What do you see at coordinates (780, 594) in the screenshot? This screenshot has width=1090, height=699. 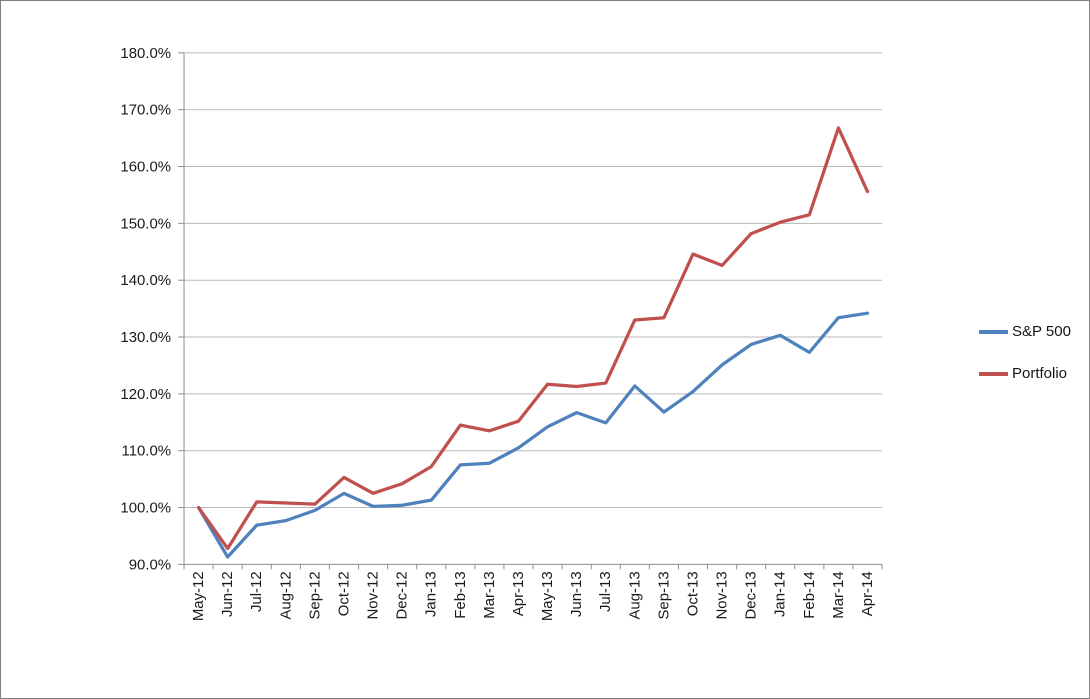 I see `x-tick-label: Jan-14` at bounding box center [780, 594].